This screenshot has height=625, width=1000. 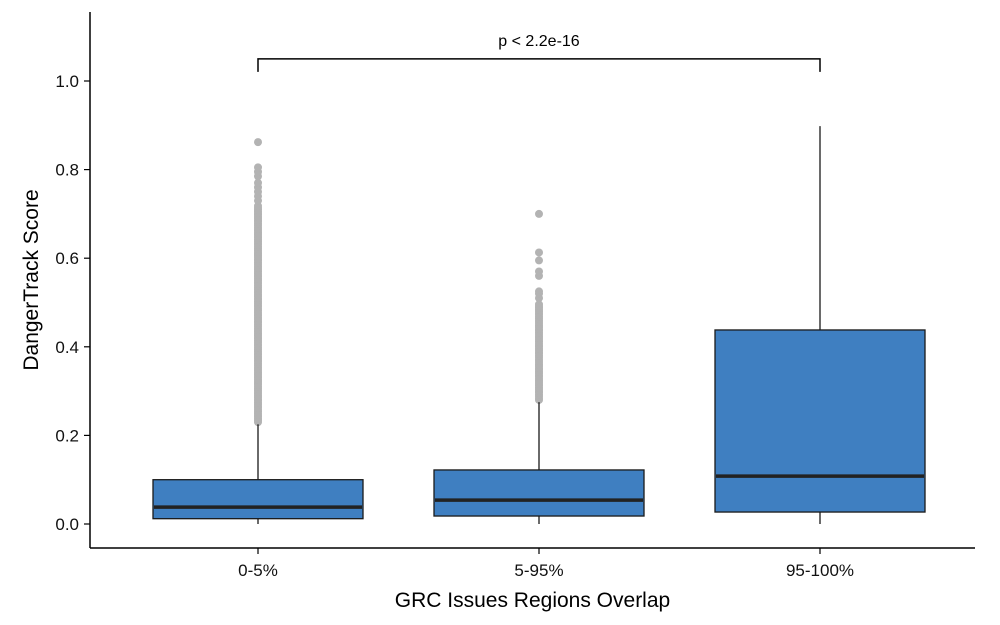 I want to click on y-tick-label: 0.4, so click(x=67, y=347).